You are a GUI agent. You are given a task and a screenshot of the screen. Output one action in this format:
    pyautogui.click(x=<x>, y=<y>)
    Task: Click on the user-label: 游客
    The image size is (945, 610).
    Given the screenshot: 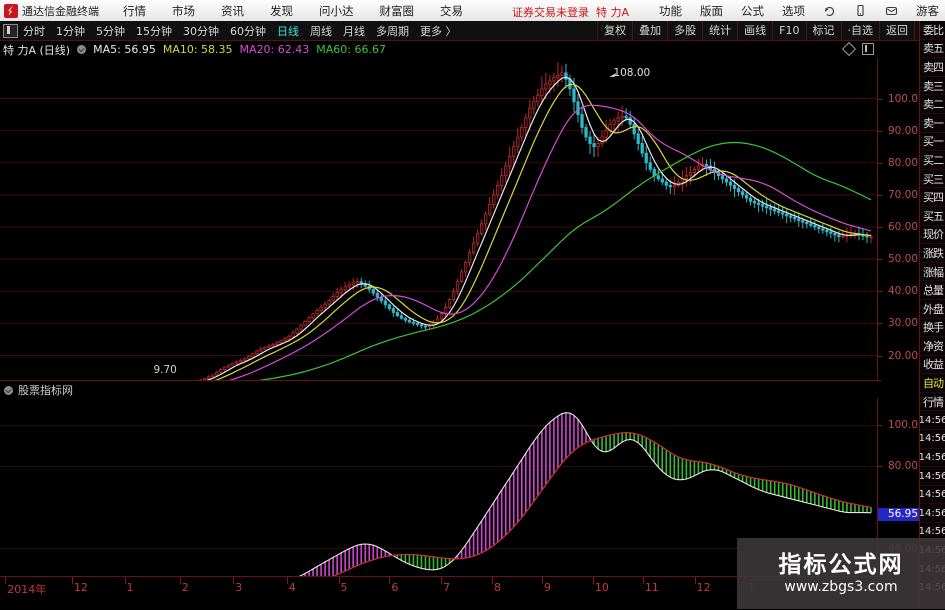 What is the action you would take?
    pyautogui.click(x=927, y=11)
    